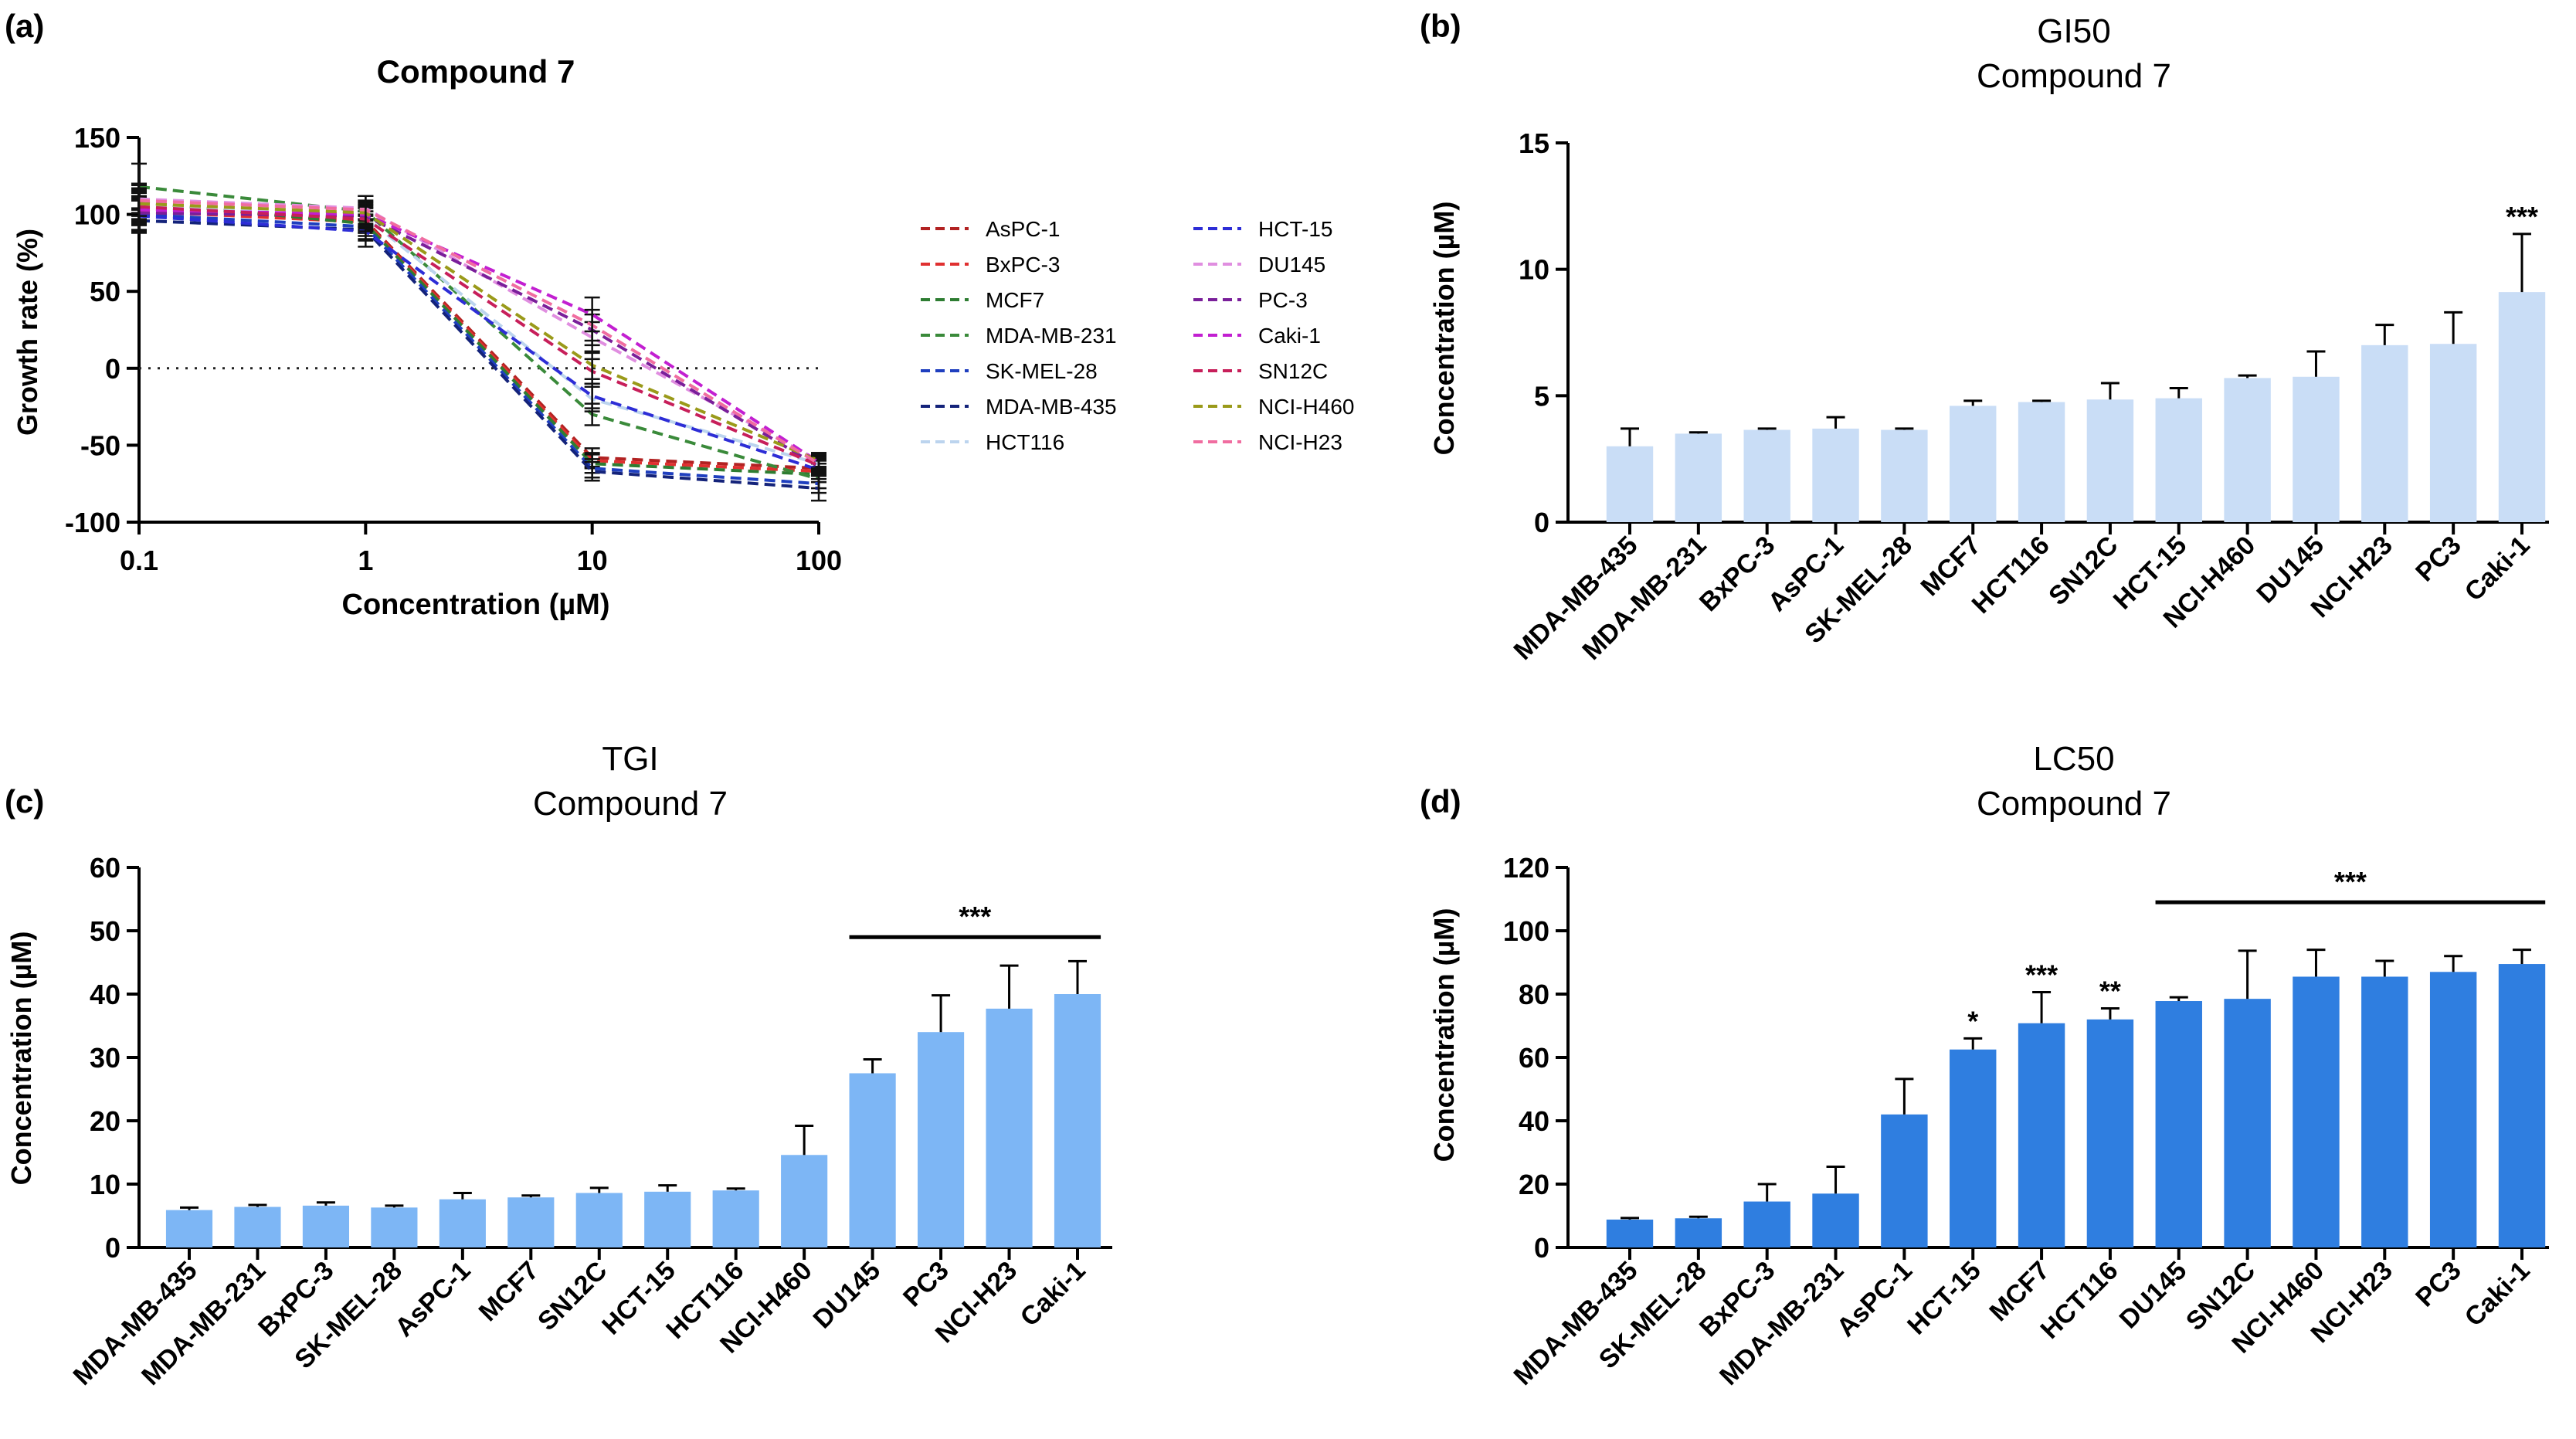 The height and width of the screenshot is (1439, 2576). Describe the element at coordinates (24, 801) in the screenshot. I see `panel-c-label: (c)` at that location.